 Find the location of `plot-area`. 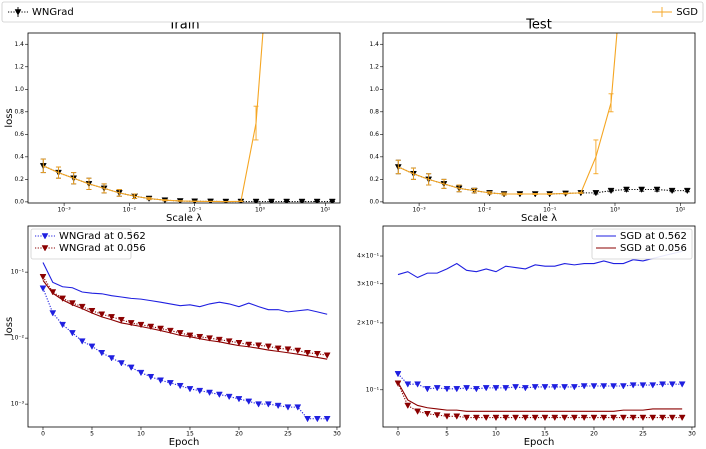

plot-area is located at coordinates (185, 342).